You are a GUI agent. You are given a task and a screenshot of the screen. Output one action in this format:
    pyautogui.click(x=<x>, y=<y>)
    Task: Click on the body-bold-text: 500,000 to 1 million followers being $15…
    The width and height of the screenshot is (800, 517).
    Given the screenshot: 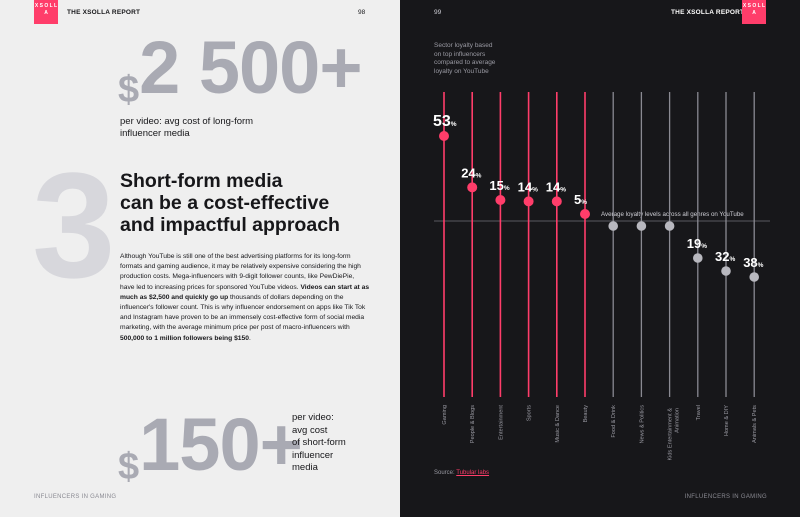 What is the action you would take?
    pyautogui.click(x=184, y=338)
    